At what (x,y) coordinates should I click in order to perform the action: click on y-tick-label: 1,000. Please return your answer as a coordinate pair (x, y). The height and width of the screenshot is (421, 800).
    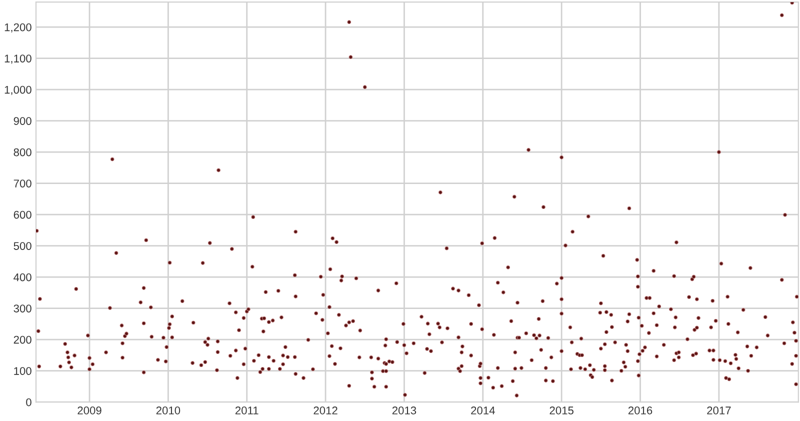
    Looking at the image, I should click on (18, 91).